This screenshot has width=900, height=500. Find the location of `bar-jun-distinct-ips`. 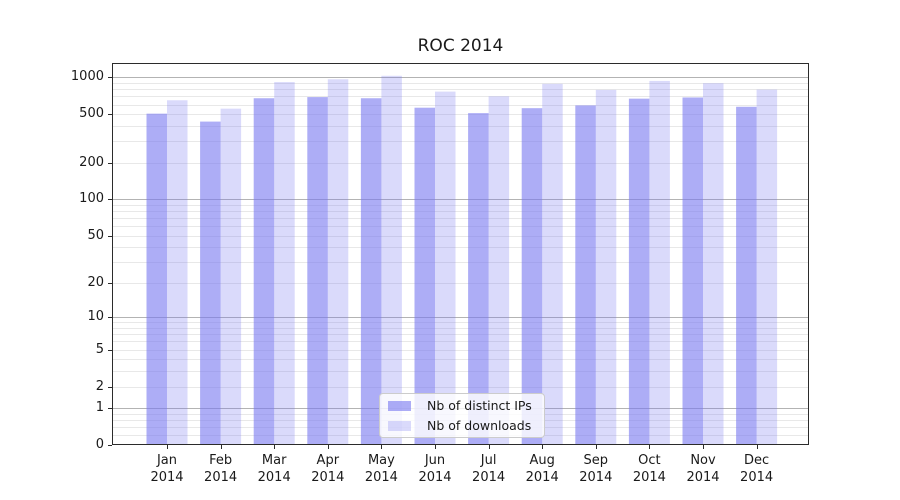

bar-jun-distinct-ips is located at coordinates (424, 276).